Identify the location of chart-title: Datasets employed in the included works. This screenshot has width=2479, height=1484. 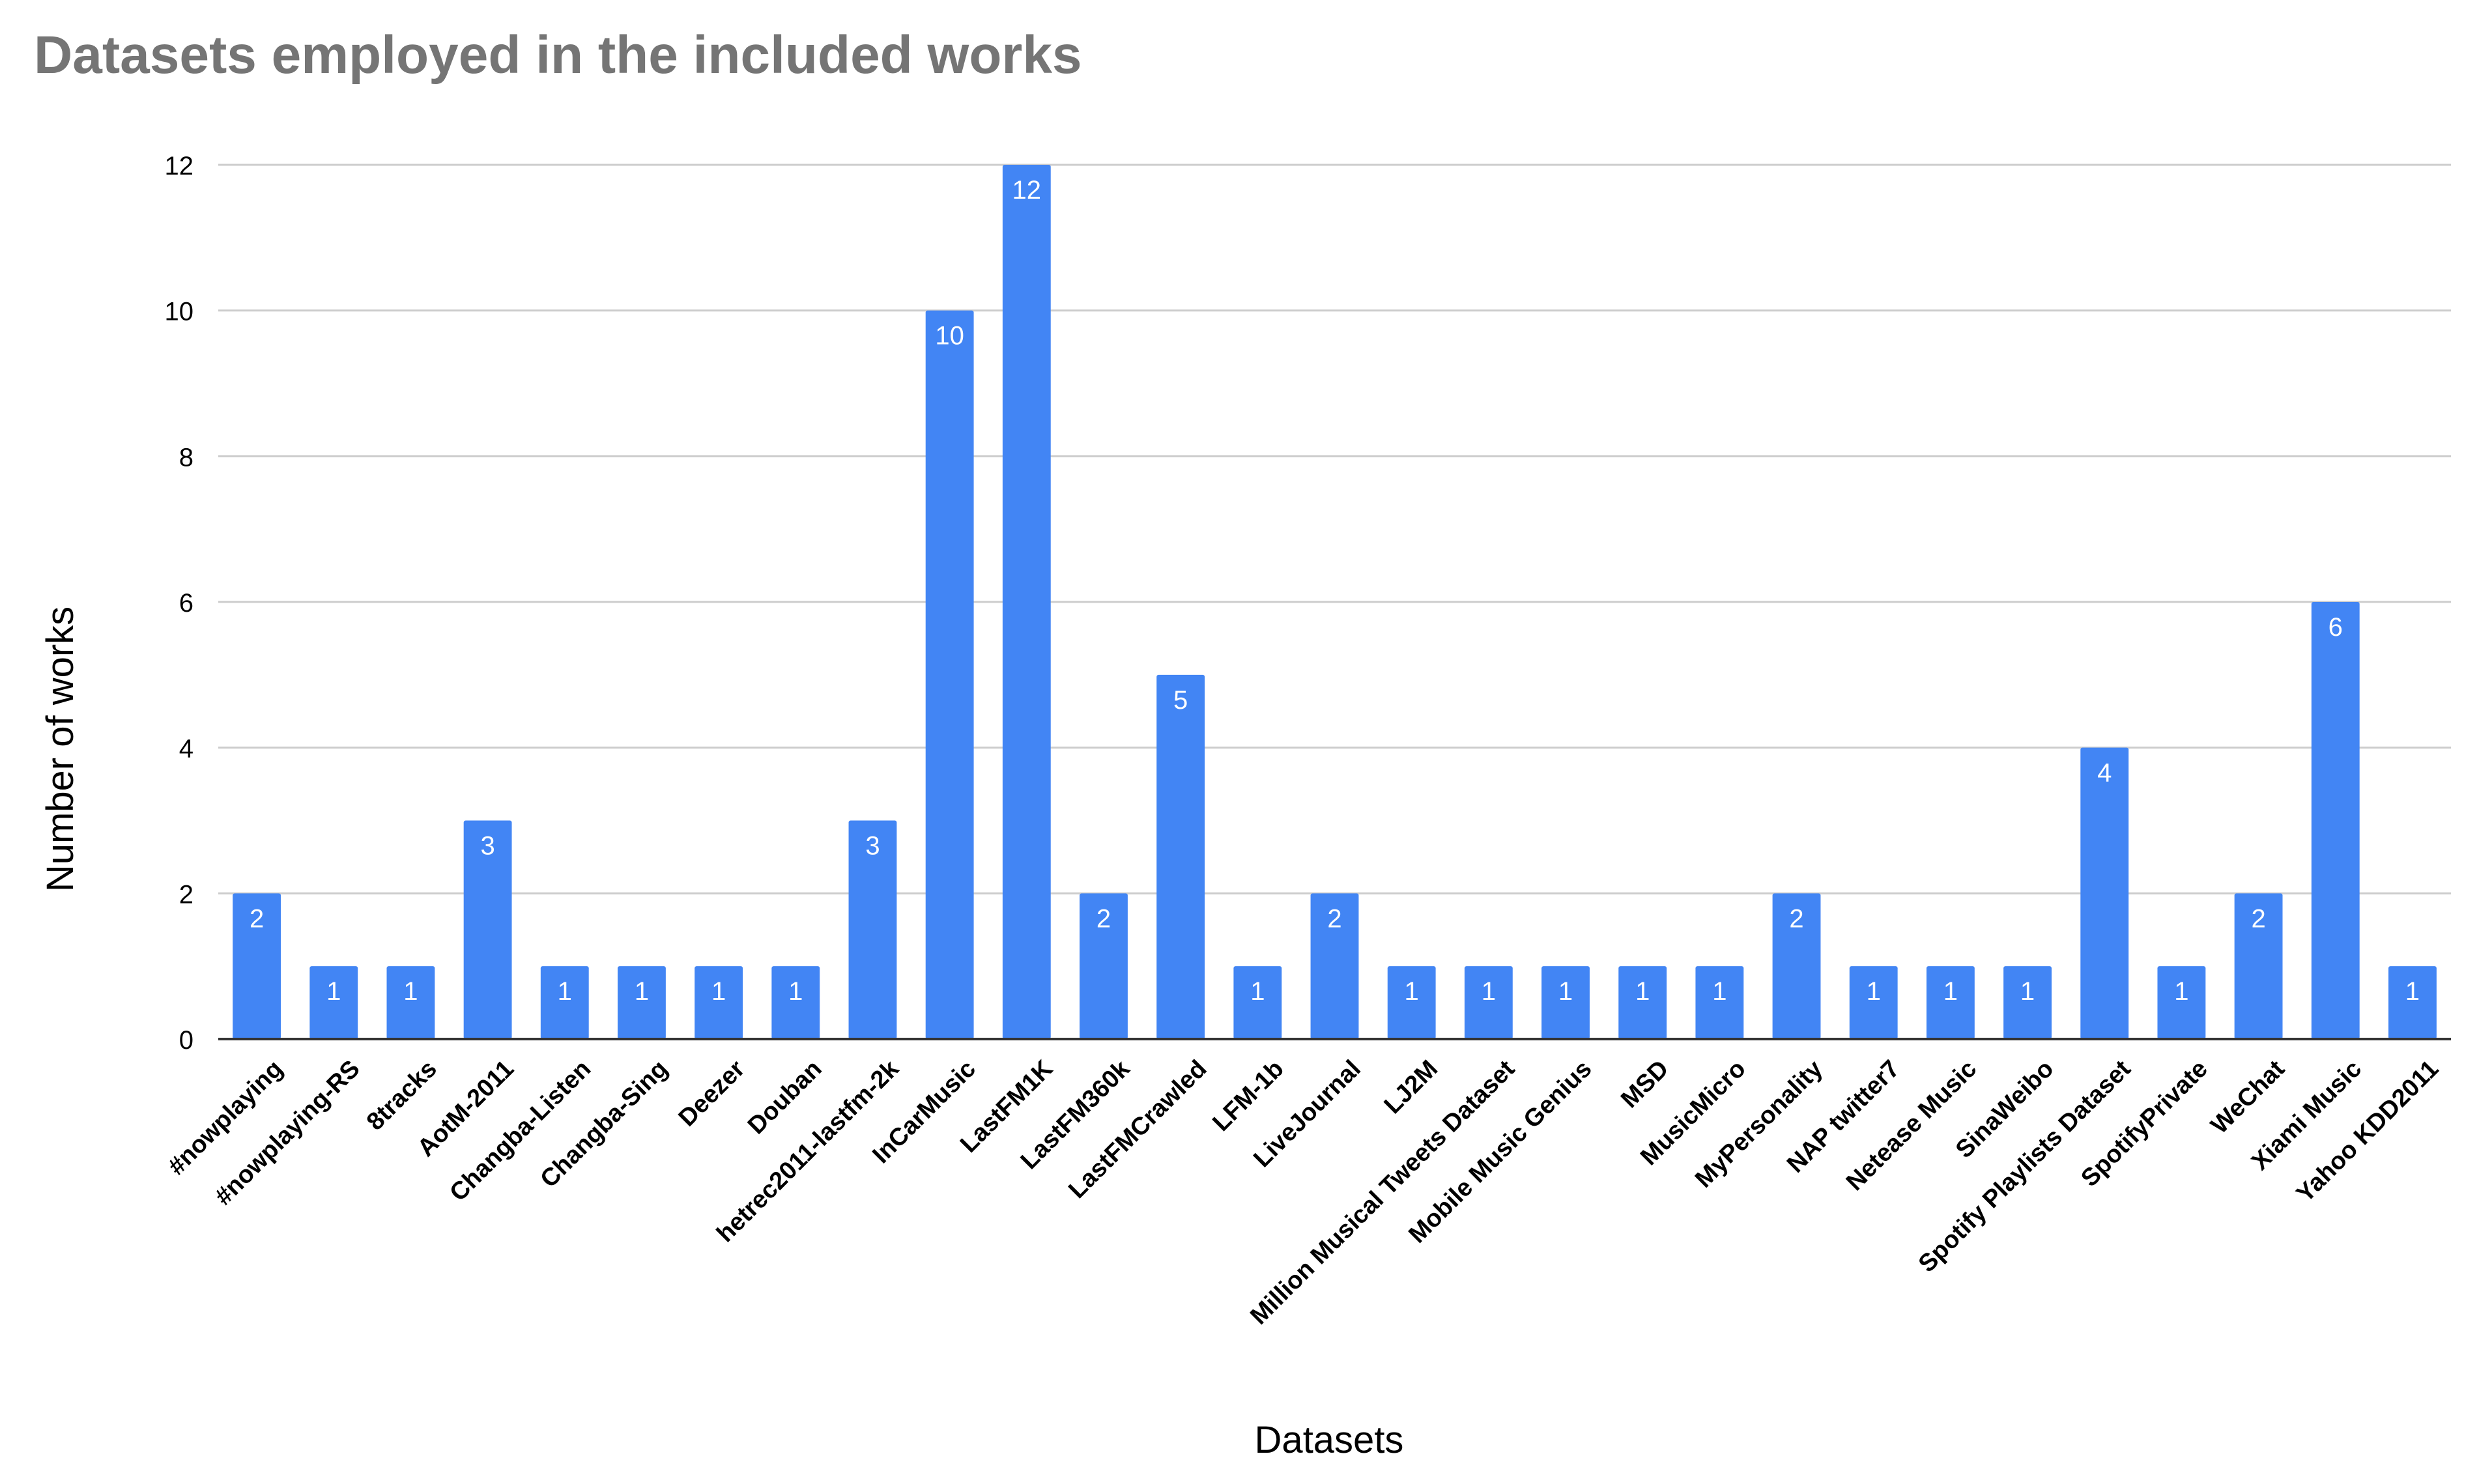
(558, 55).